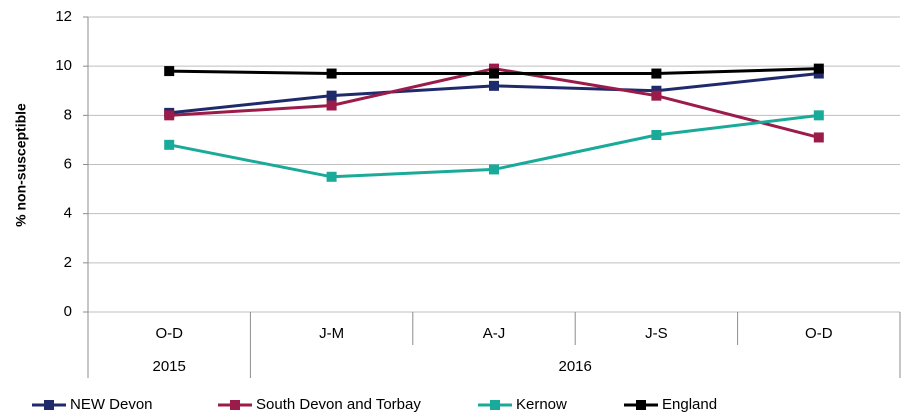 This screenshot has height=419, width=904. Describe the element at coordinates (68, 213) in the screenshot. I see `y-tick-label: 4` at that location.